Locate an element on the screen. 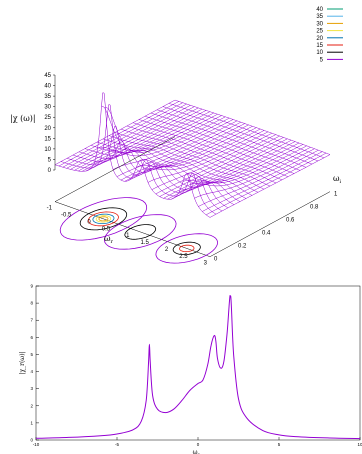 This screenshot has height=454, width=362. x-tick-label: 2.5 is located at coordinates (183, 257).